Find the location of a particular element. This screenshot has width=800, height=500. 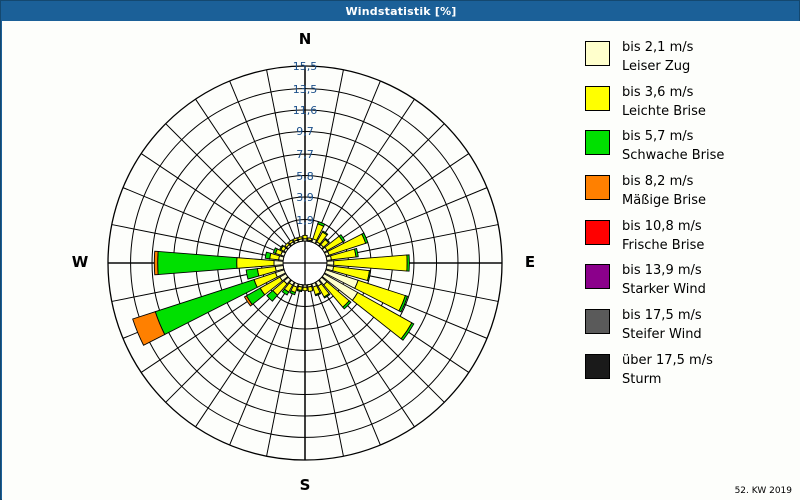

legend-label: bis 5,7 m/s Schwache Brise is located at coordinates (673, 147).